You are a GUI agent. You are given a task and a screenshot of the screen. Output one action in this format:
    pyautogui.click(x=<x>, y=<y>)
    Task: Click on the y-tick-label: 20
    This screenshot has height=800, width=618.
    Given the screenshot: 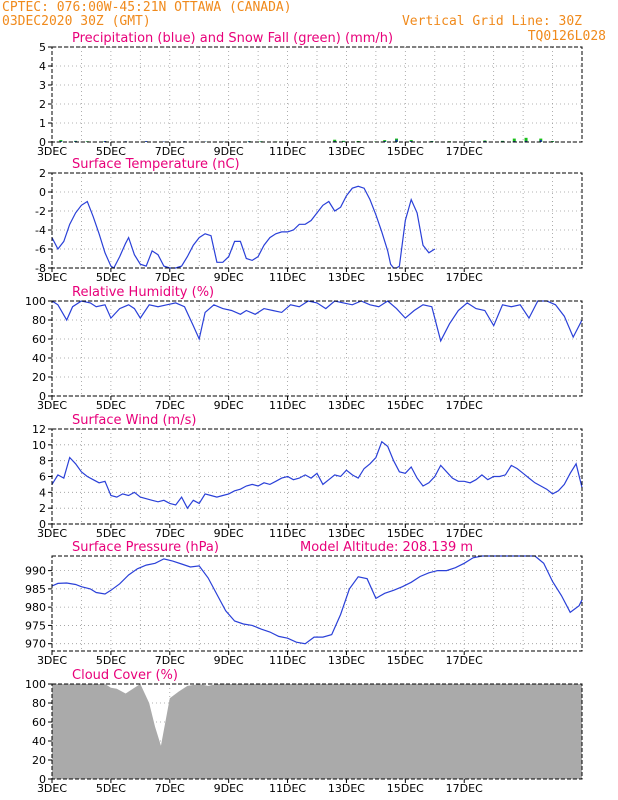 What is the action you would take?
    pyautogui.click(x=39, y=760)
    